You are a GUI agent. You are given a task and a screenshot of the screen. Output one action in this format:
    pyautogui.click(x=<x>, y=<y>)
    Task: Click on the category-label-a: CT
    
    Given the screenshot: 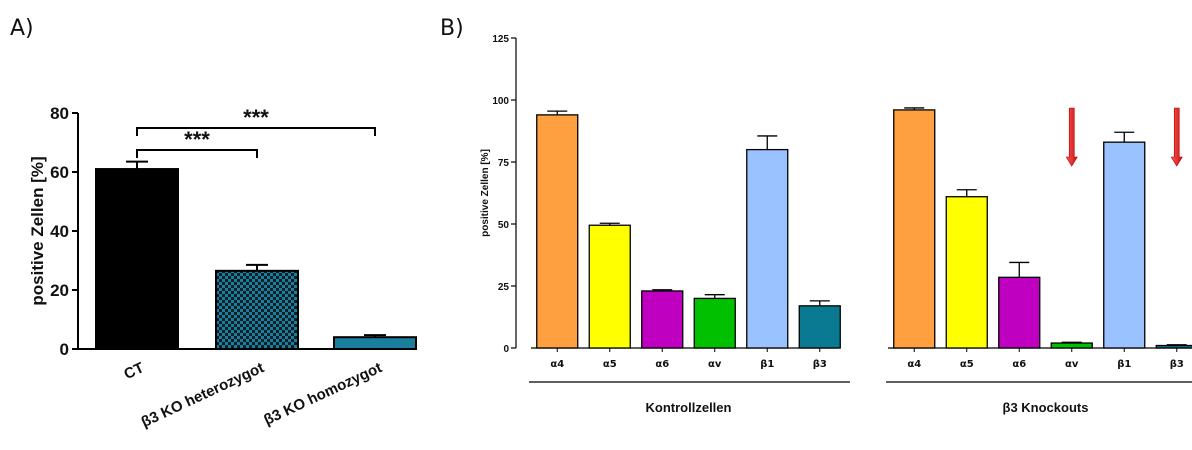 What is the action you would take?
    pyautogui.click(x=133, y=371)
    